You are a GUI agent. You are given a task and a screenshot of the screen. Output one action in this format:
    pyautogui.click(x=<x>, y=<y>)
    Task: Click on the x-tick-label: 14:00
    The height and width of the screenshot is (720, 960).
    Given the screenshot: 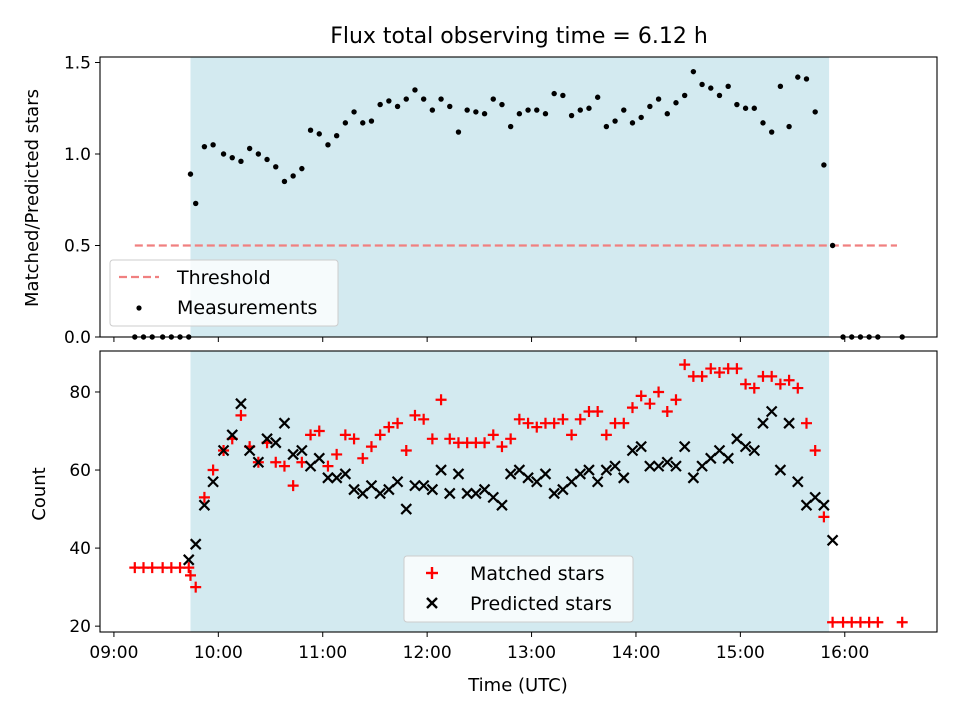 What is the action you would take?
    pyautogui.click(x=635, y=653)
    